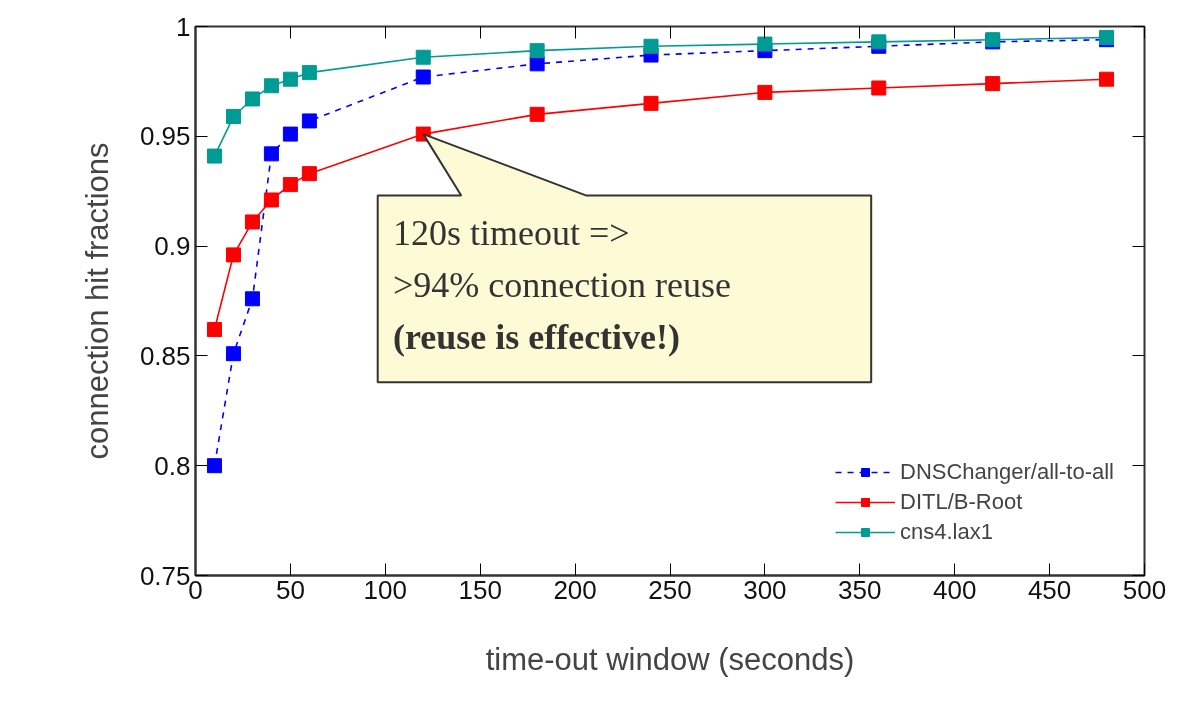  Describe the element at coordinates (562, 285) in the screenshot. I see `annotation: 120s timeout => >94% connection reuse (reuse is effective!)` at that location.